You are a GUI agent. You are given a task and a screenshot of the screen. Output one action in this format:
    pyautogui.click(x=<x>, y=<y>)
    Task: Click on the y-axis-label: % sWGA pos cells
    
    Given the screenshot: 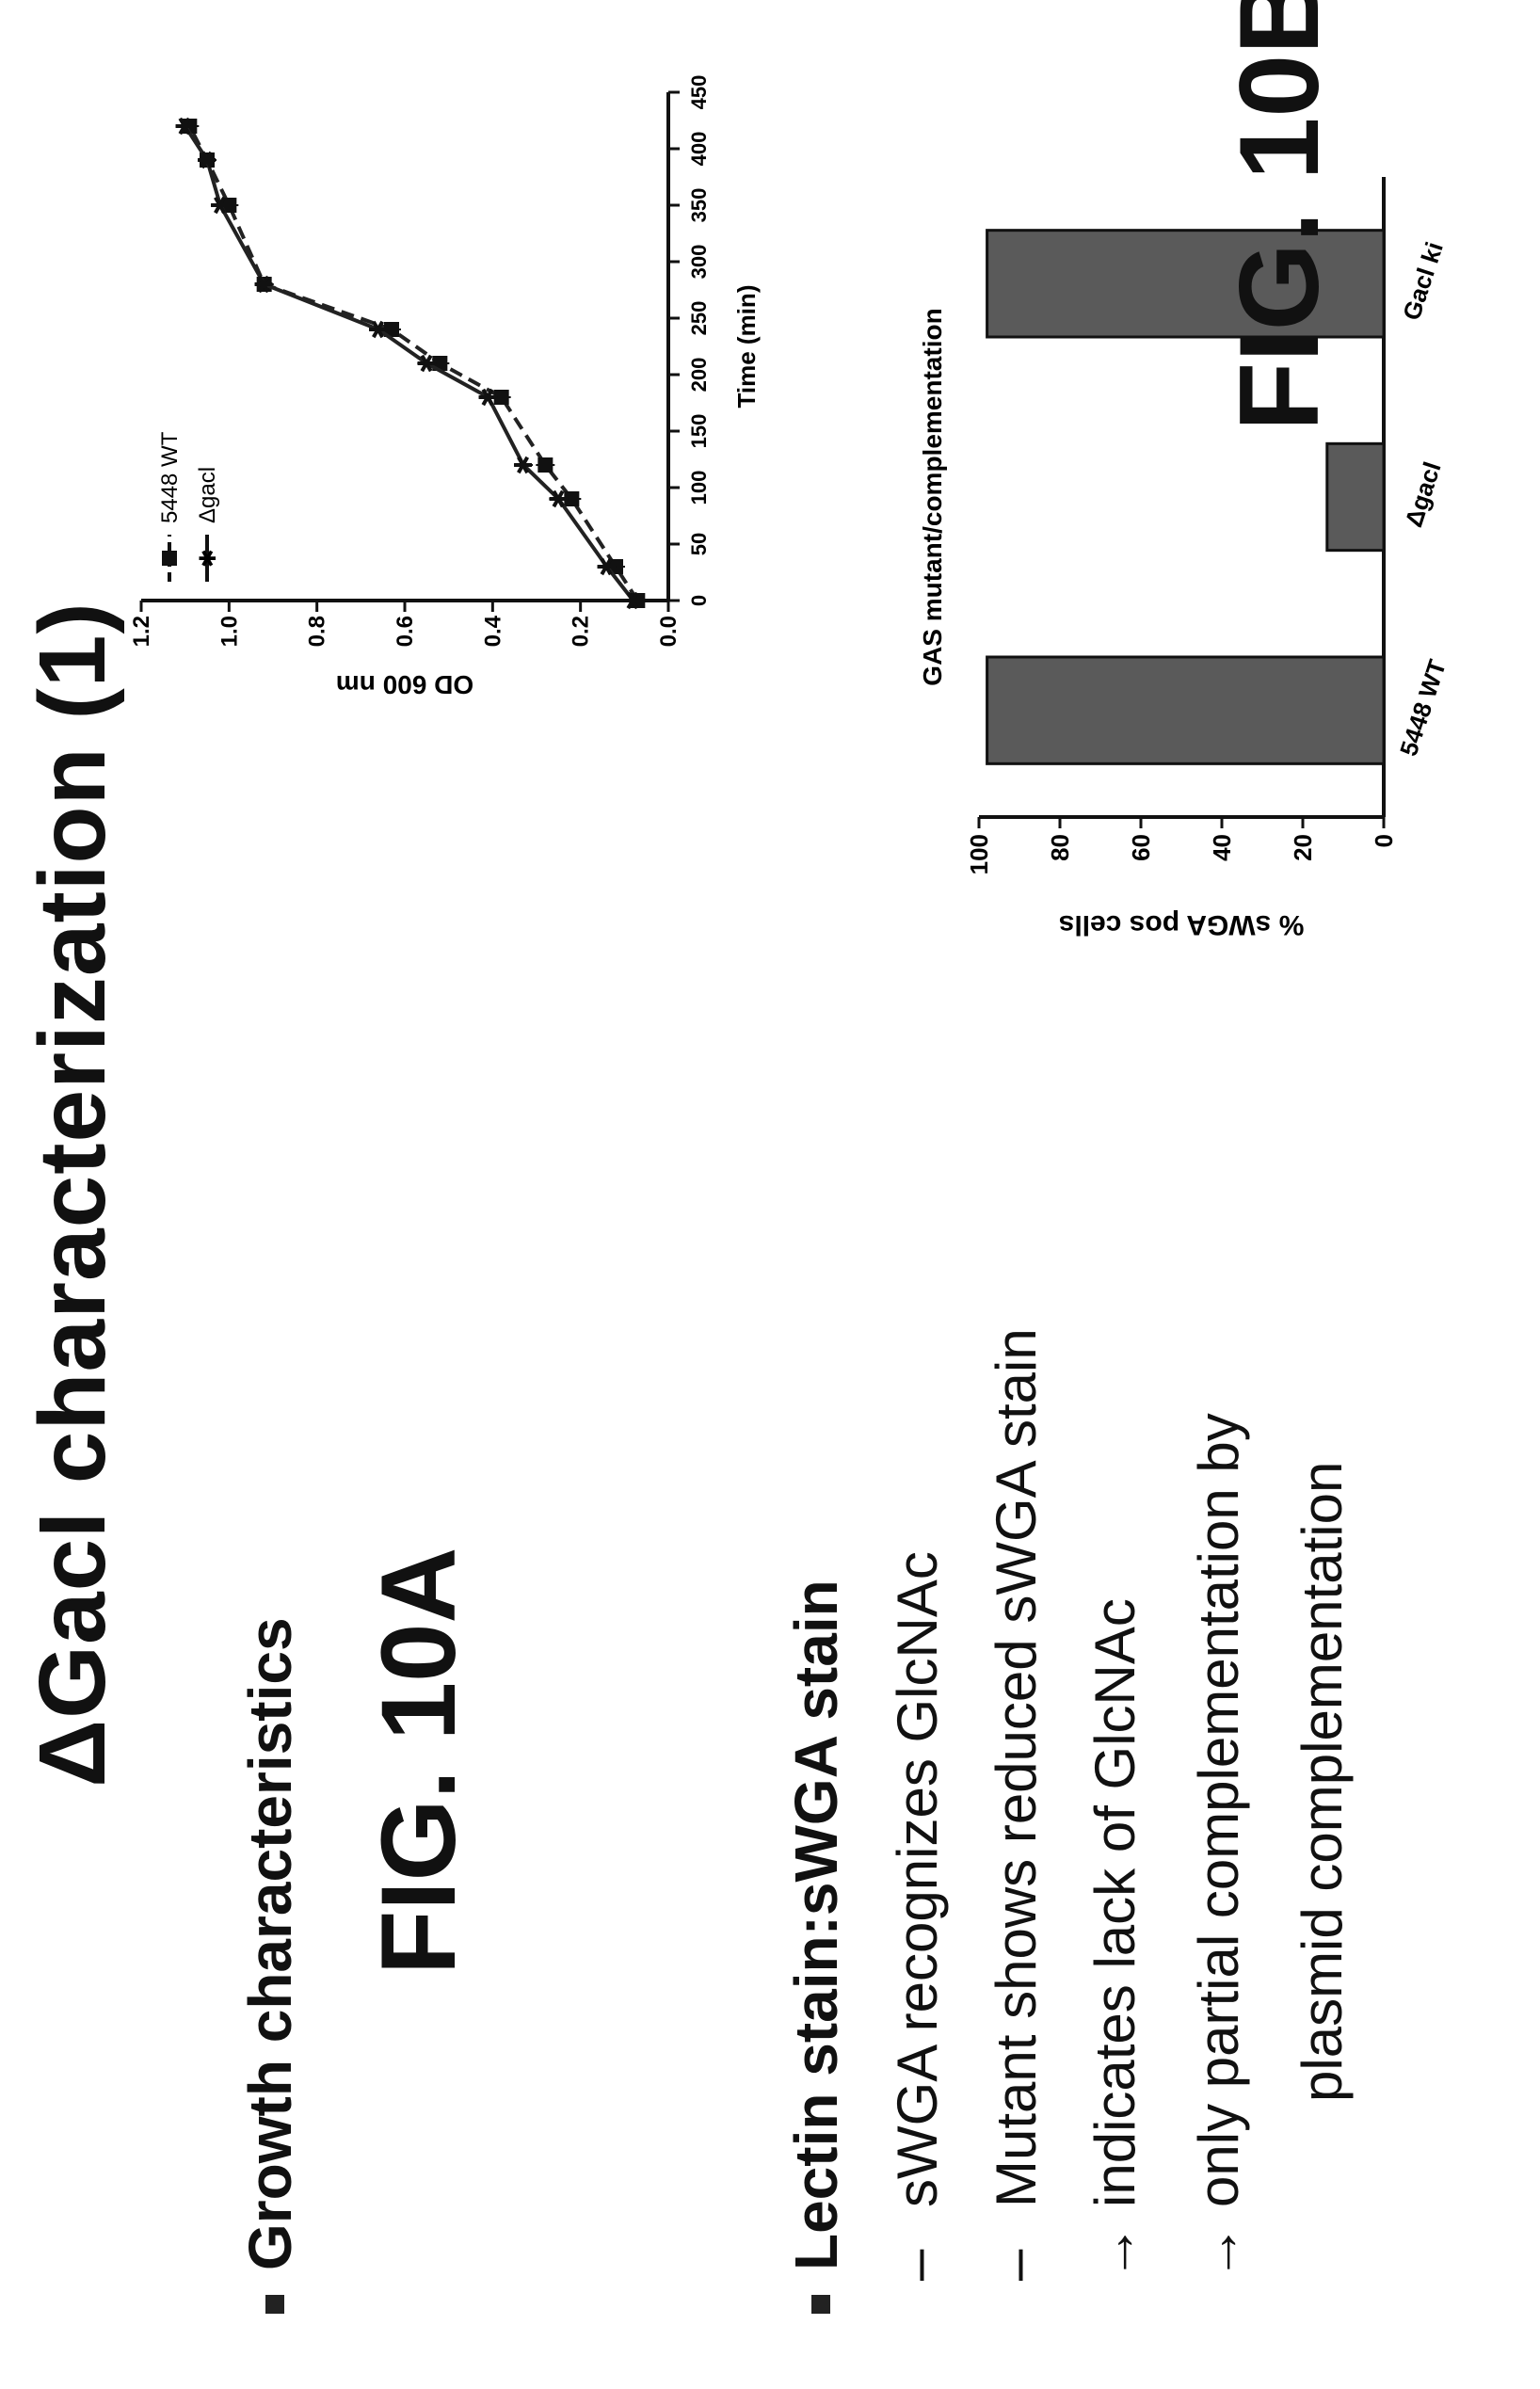 What is the action you would take?
    pyautogui.click(x=1182, y=924)
    